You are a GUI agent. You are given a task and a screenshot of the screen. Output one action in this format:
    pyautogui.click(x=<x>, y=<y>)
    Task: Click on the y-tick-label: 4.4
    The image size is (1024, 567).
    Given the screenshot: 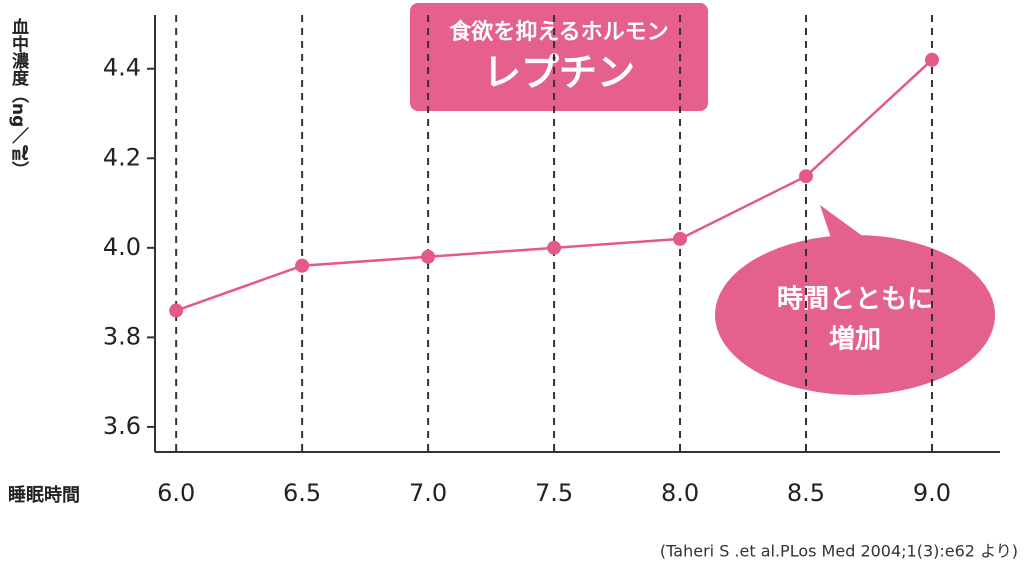 What is the action you would take?
    pyautogui.click(x=122, y=68)
    